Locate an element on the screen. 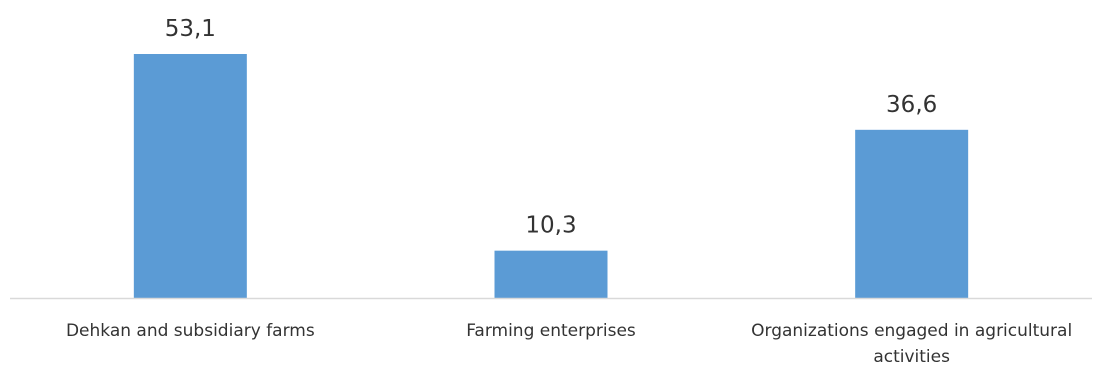  value-label-3: 36,6 is located at coordinates (911, 105).